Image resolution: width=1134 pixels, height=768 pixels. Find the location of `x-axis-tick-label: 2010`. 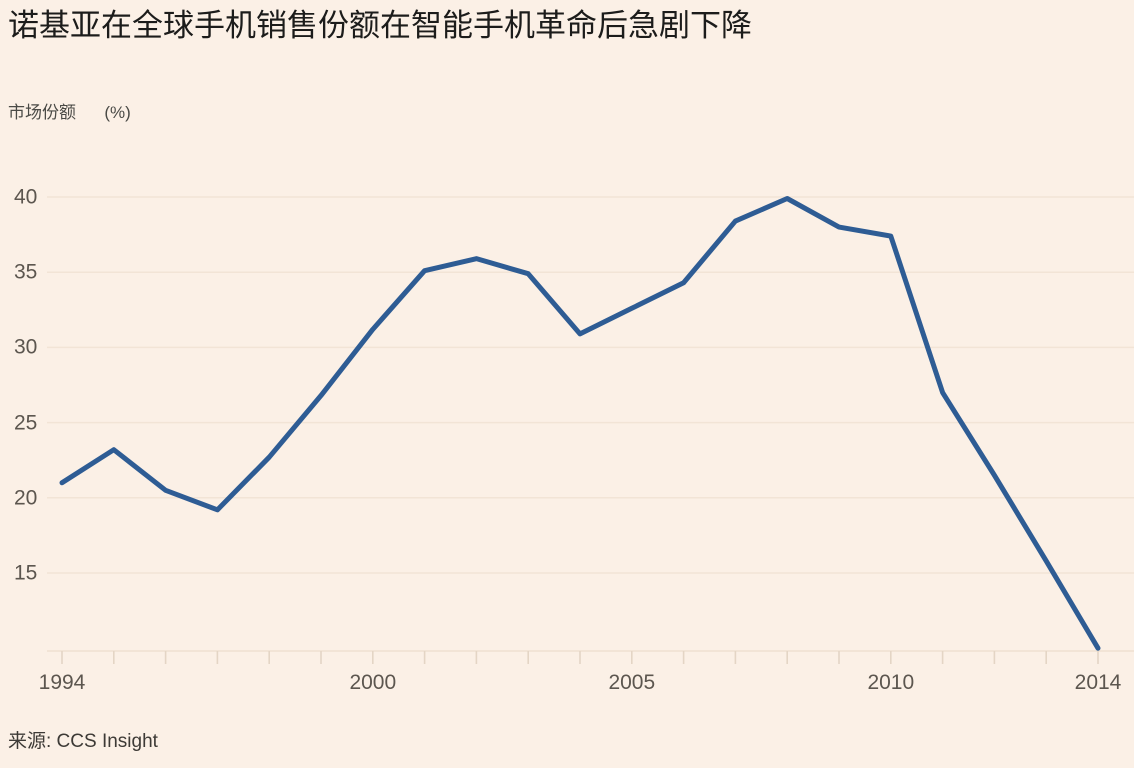

x-axis-tick-label: 2010 is located at coordinates (891, 682).